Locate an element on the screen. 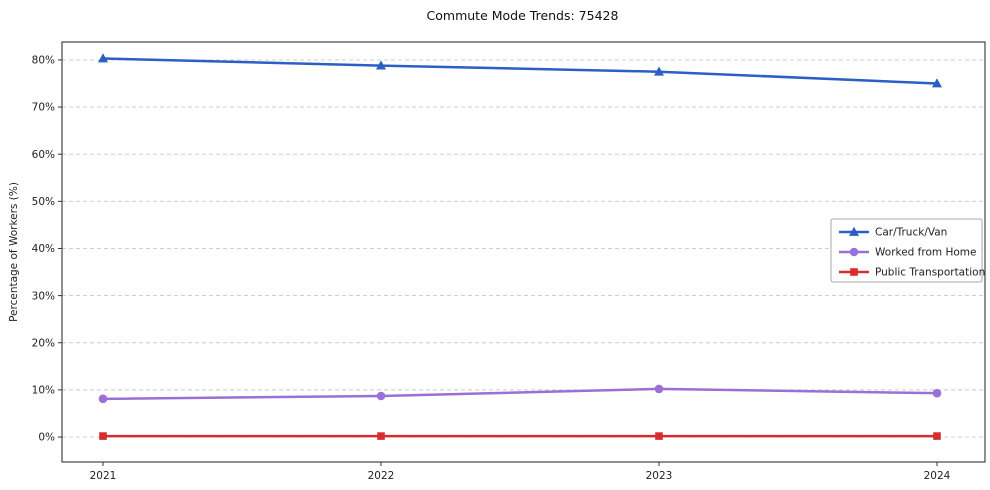 Image resolution: width=990 pixels, height=490 pixels. y-tick-label: 70% is located at coordinates (43, 108).